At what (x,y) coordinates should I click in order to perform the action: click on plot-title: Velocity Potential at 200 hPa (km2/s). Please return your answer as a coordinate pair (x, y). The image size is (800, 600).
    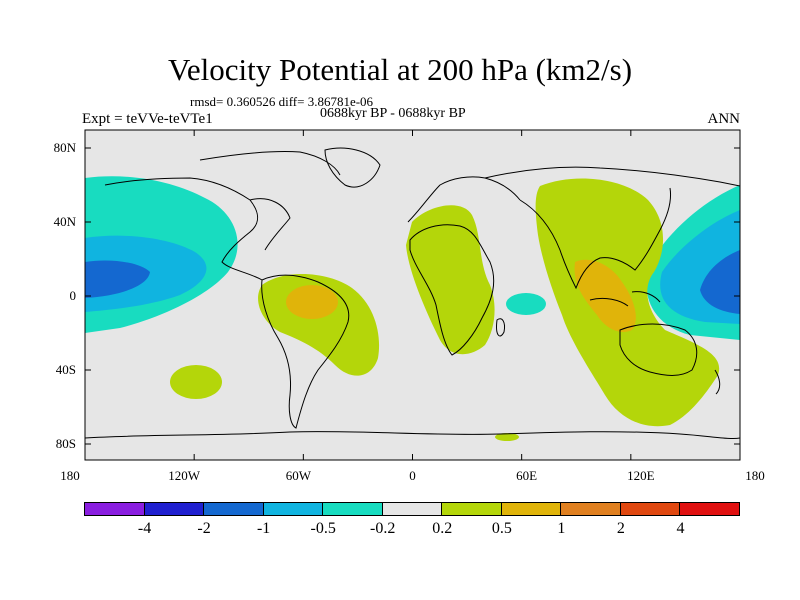
    Looking at the image, I should click on (400, 69).